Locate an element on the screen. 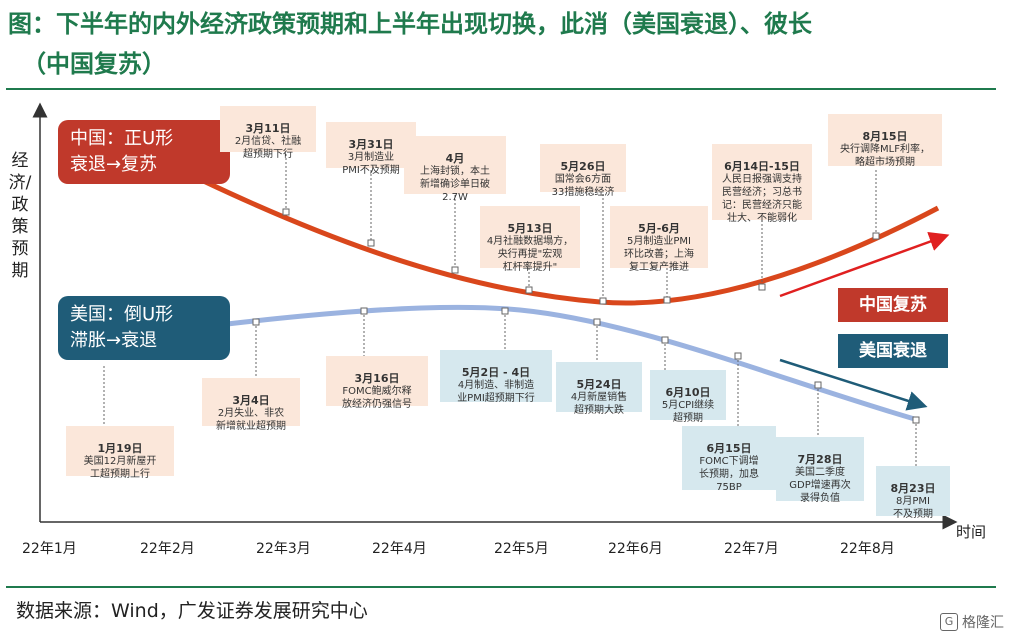  us-note: 6月10日 5月CPI继续 超预期 is located at coordinates (688, 397).